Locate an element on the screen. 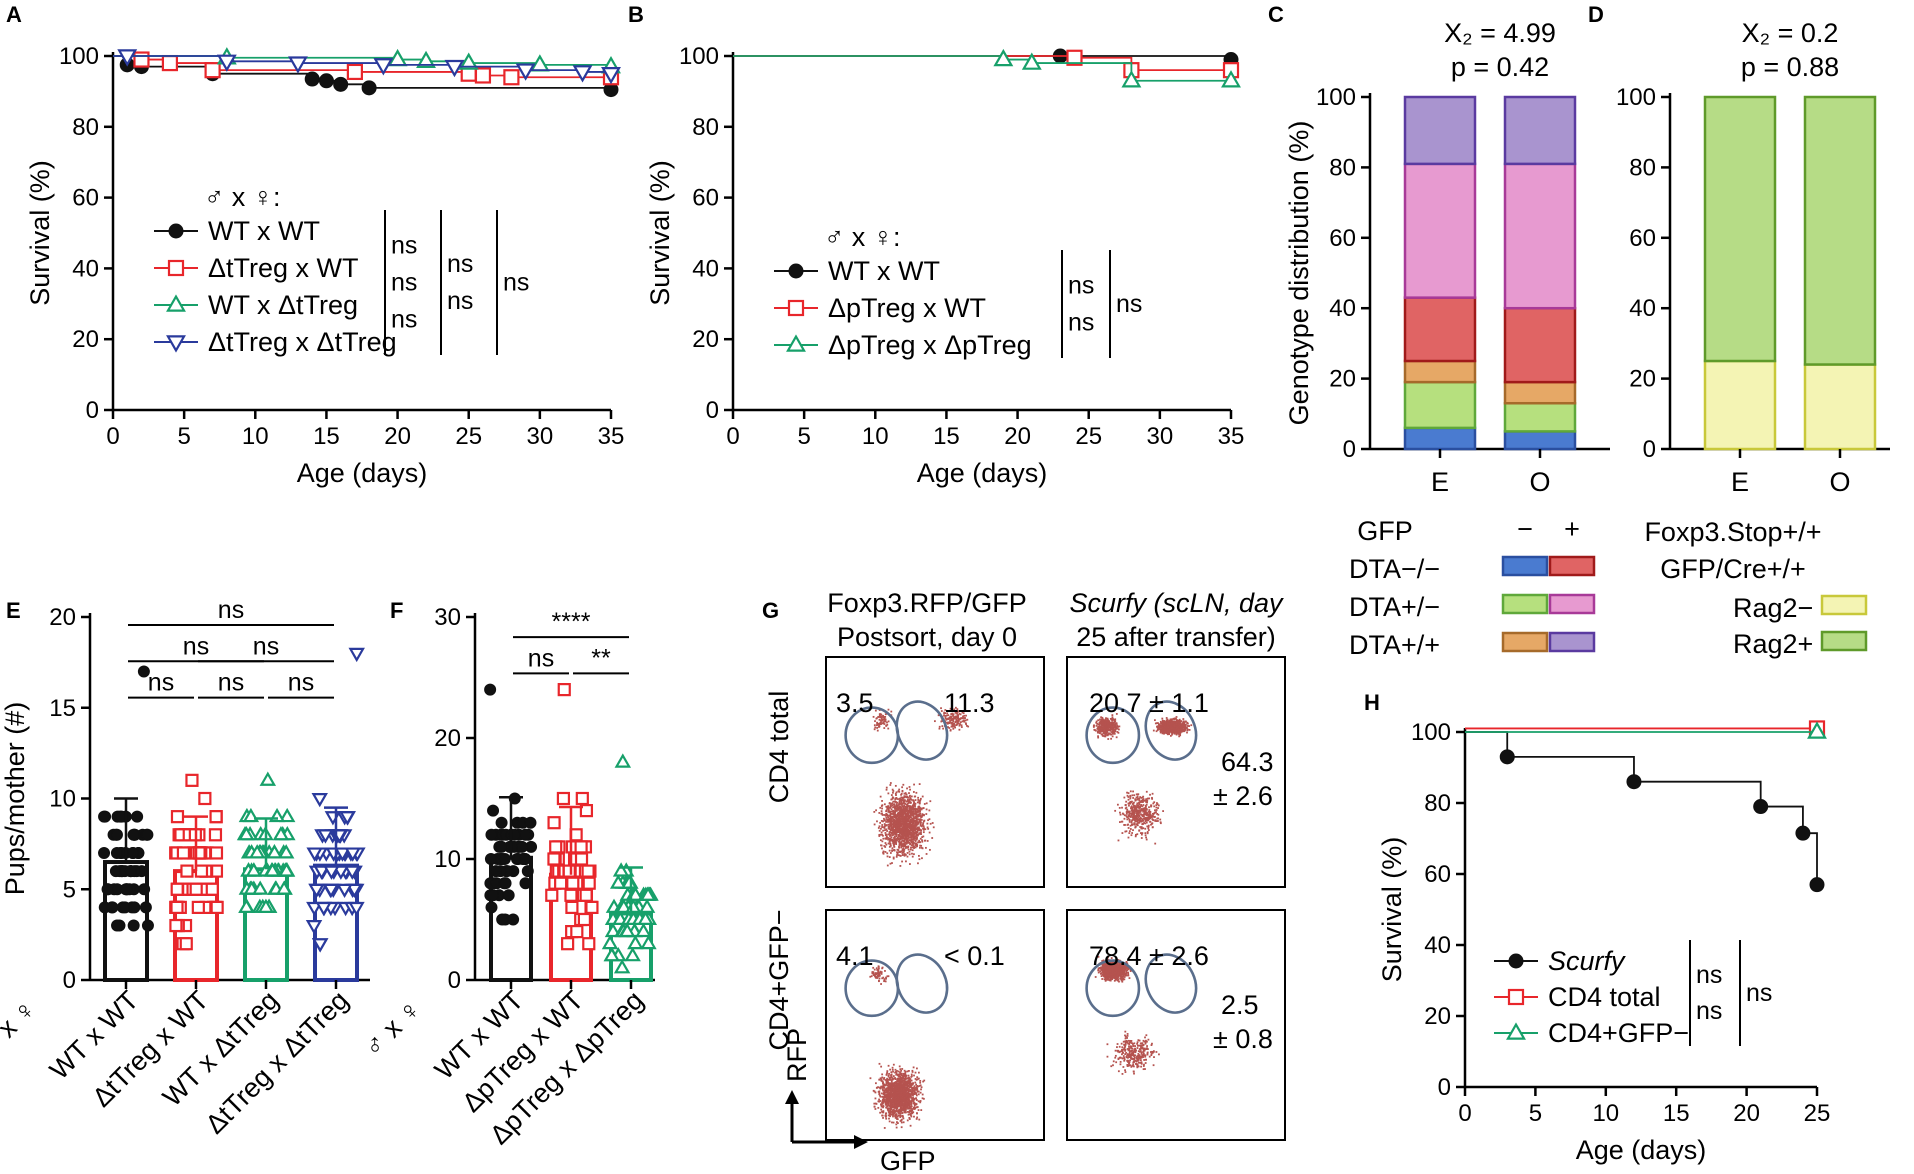  gate-value-right: 11.3 is located at coordinates (969, 703).